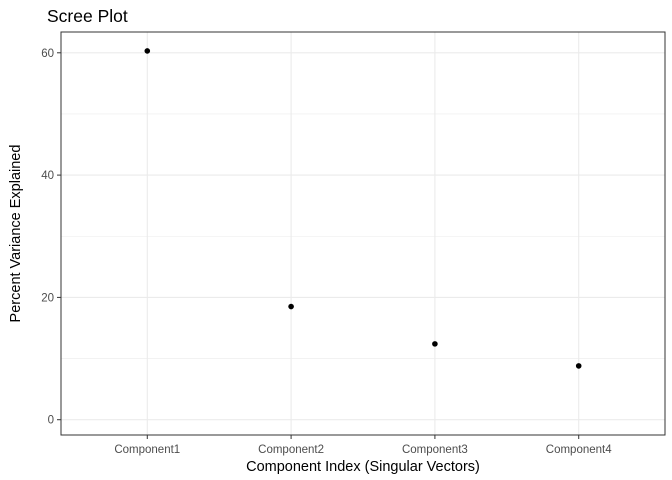 This screenshot has width=672, height=480. Describe the element at coordinates (363, 467) in the screenshot. I see `x-axis-title: Component Index (Singular Vectors)` at that location.